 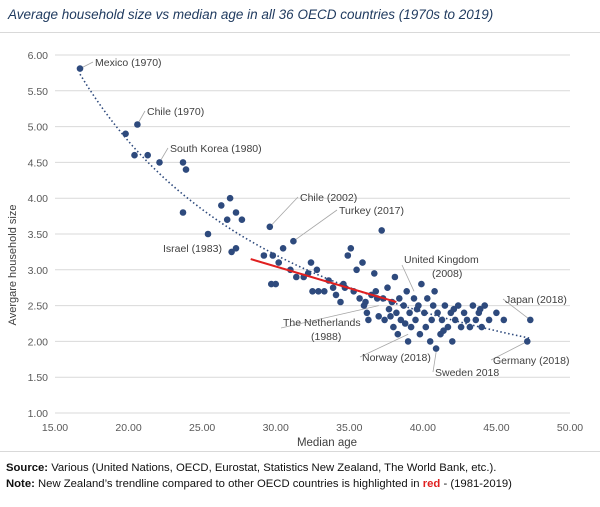 What do you see at coordinates (38, 92) in the screenshot?
I see `y-tick-label: 5.50` at bounding box center [38, 92].